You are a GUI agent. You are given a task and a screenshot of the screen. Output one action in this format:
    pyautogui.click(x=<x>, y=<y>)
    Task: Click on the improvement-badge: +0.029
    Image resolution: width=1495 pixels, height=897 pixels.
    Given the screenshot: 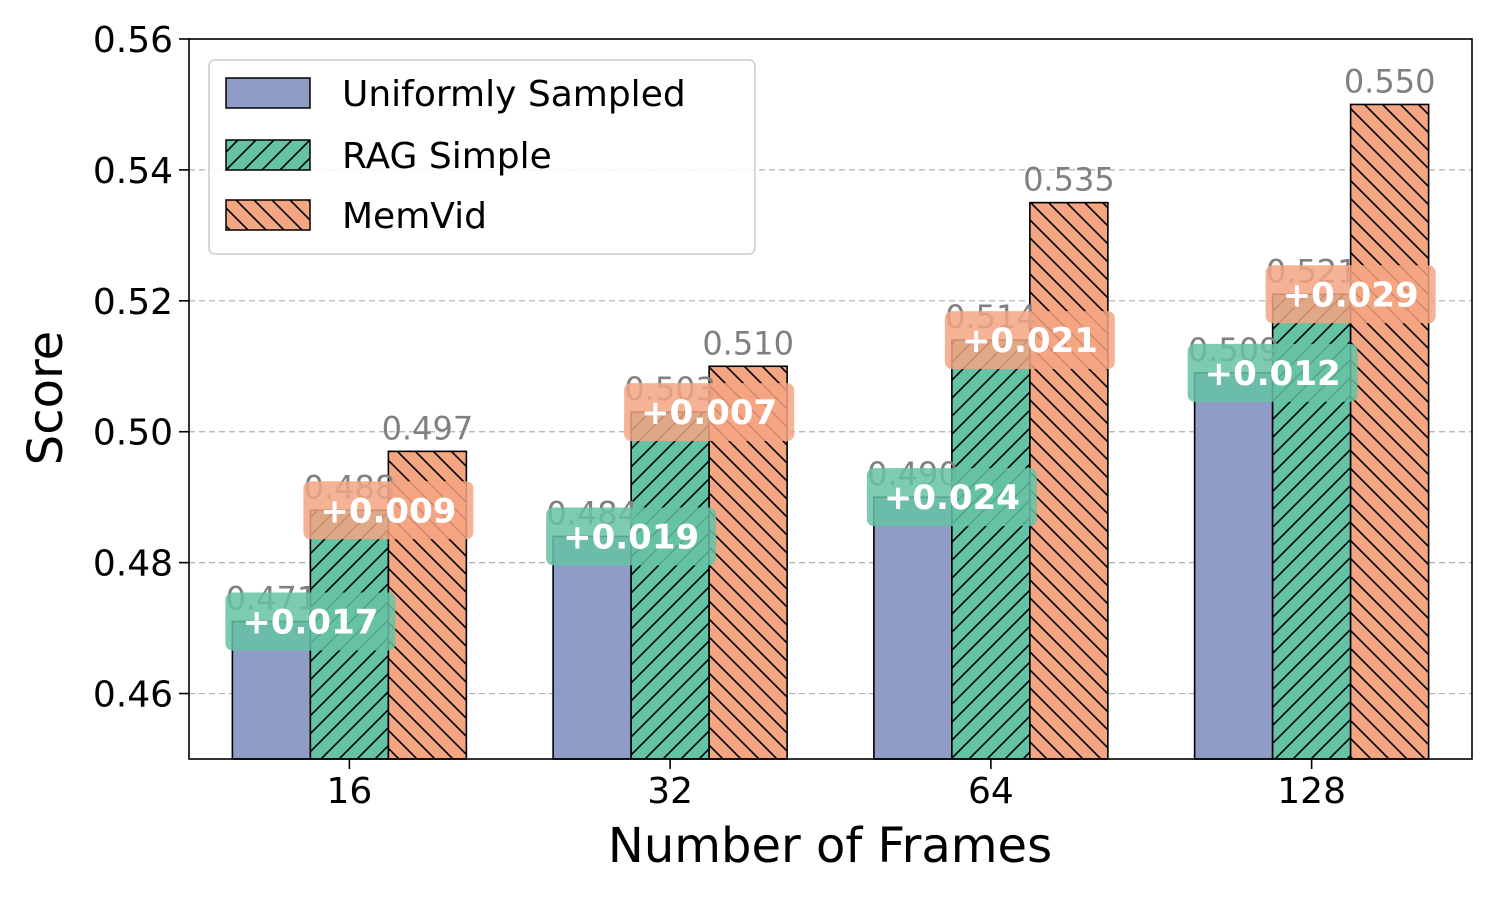 What is the action you would take?
    pyautogui.click(x=1350, y=294)
    